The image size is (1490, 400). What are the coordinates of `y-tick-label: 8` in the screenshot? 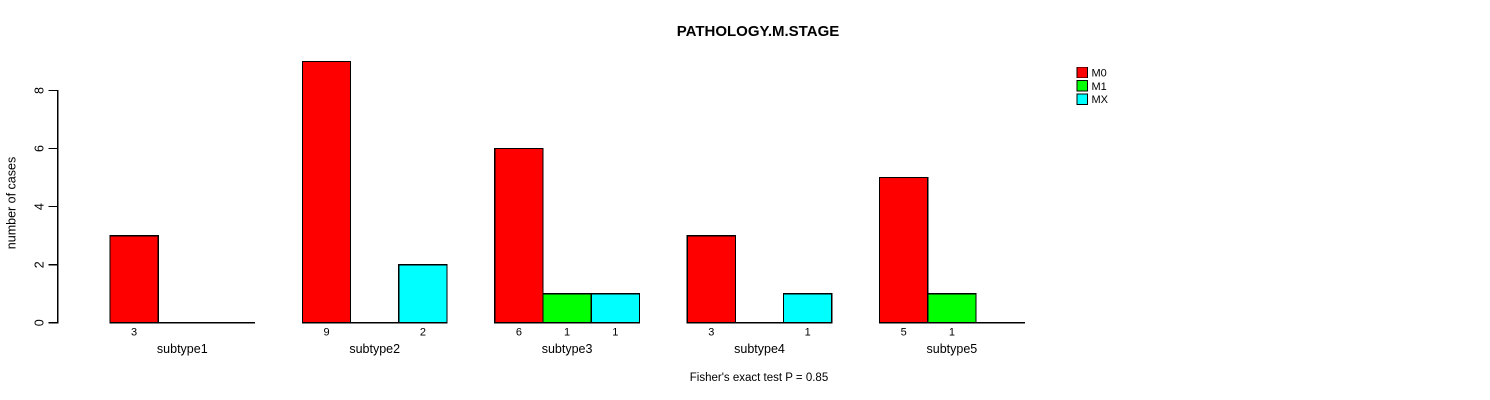 It's located at (40, 90).